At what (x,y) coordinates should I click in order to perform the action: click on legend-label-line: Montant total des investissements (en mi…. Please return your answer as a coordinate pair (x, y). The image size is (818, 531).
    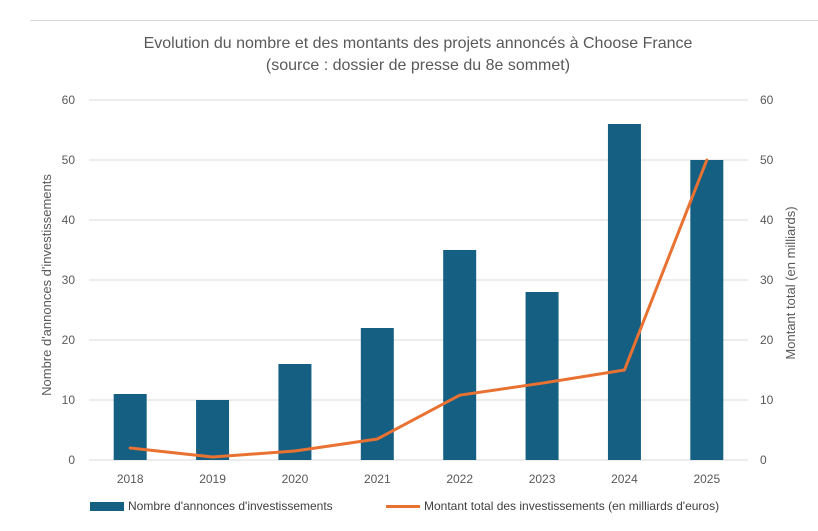
    Looking at the image, I should click on (572, 506).